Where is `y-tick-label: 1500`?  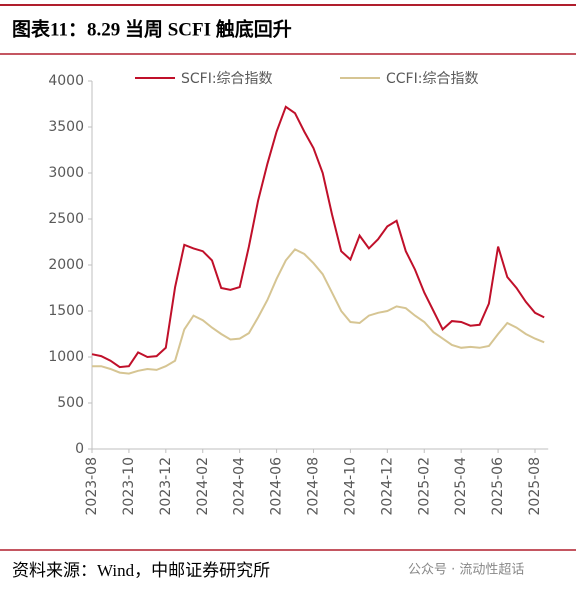
y-tick-label: 1500 is located at coordinates (66, 311).